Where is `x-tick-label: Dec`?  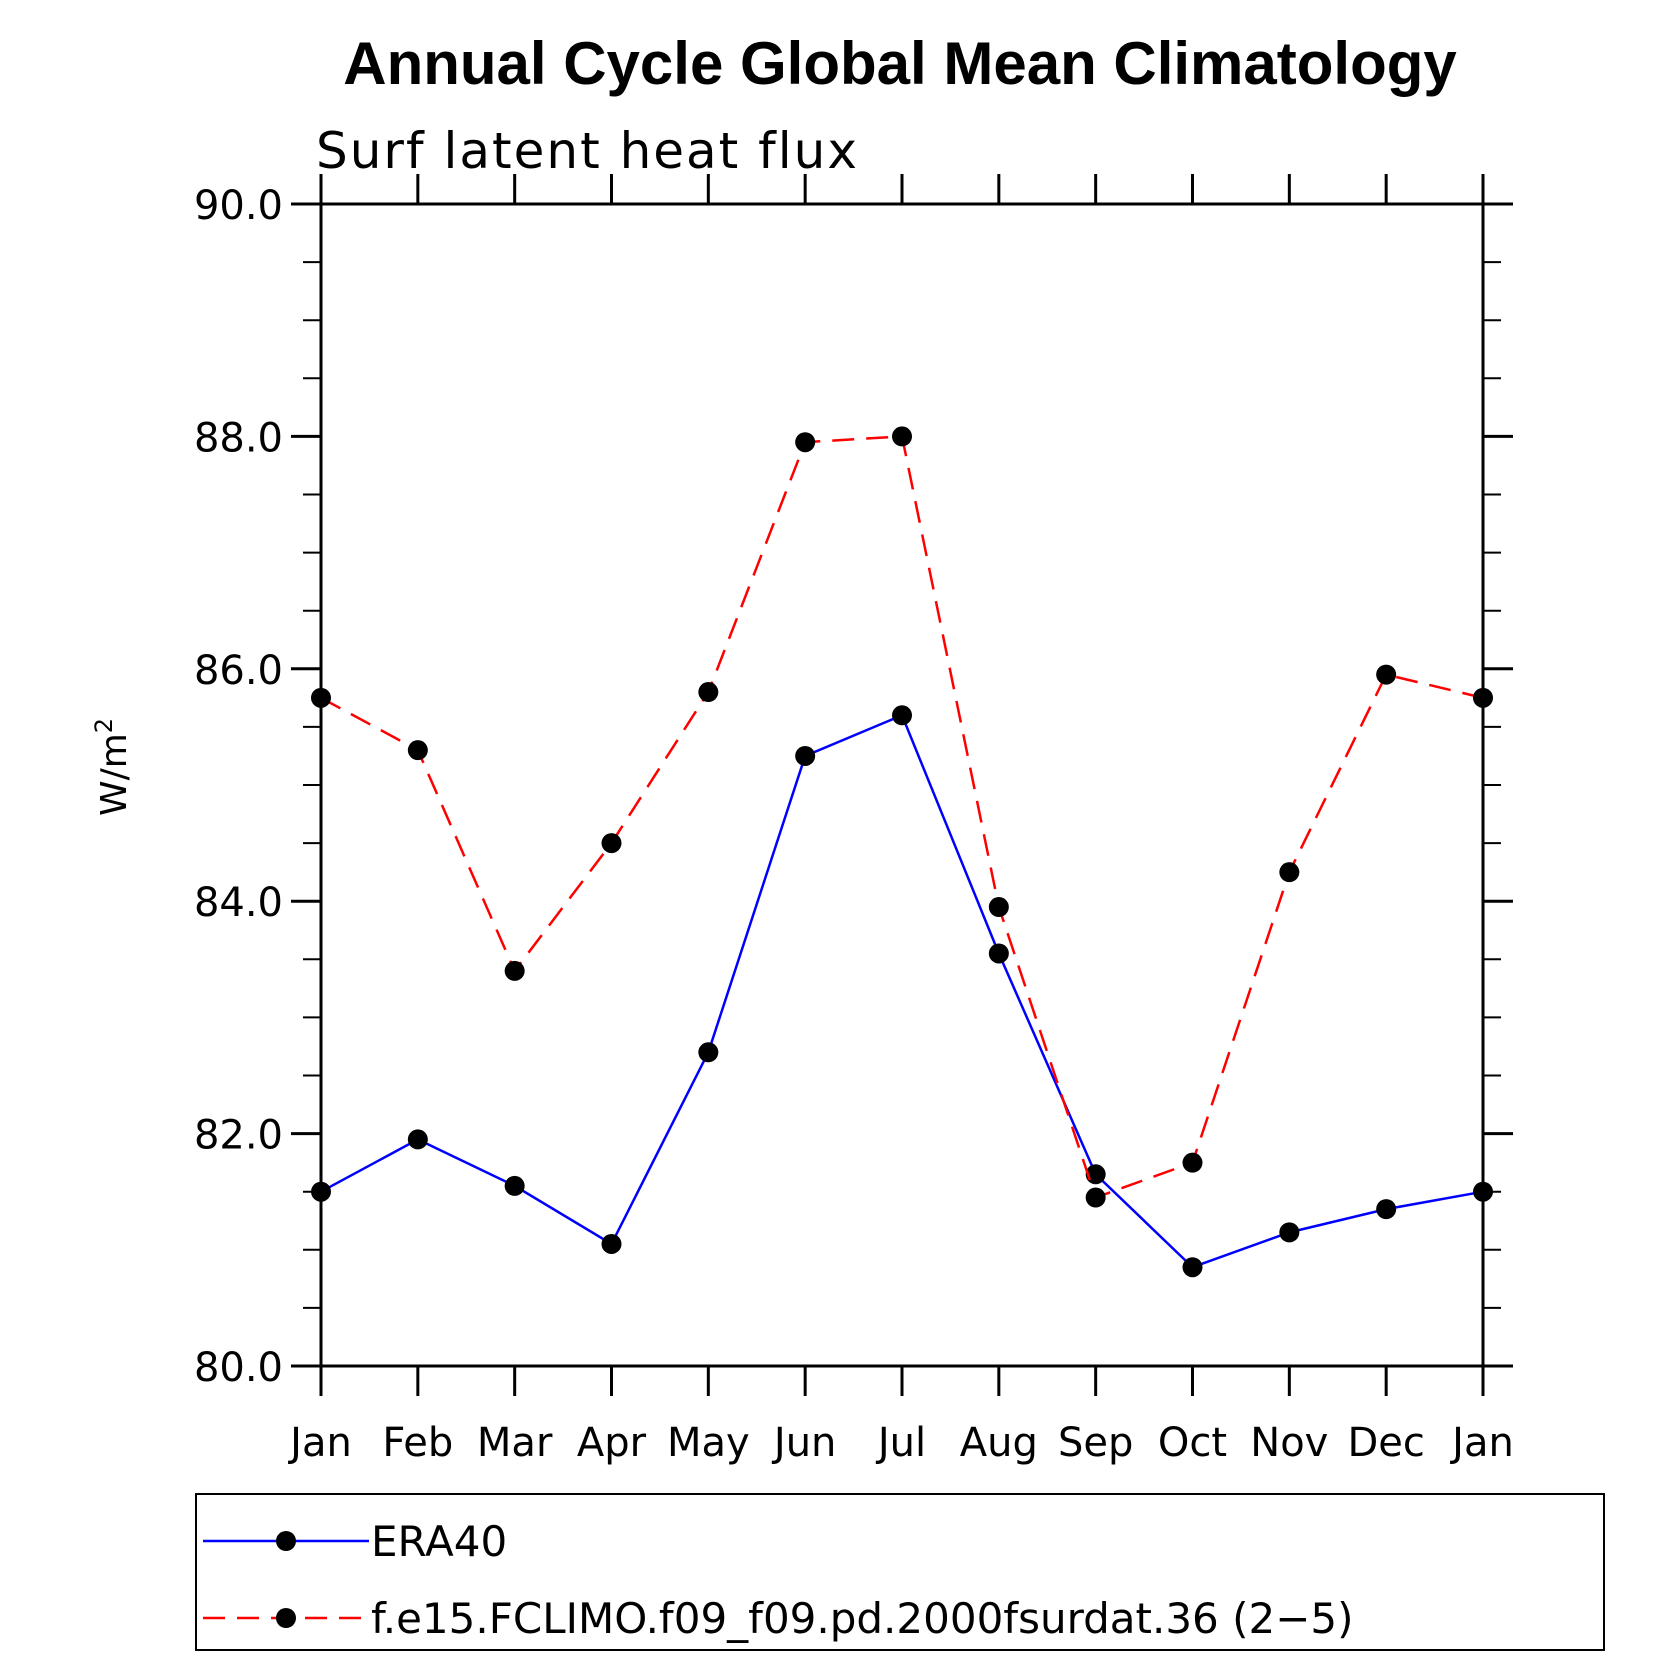 x-tick-label: Dec is located at coordinates (1385, 1443).